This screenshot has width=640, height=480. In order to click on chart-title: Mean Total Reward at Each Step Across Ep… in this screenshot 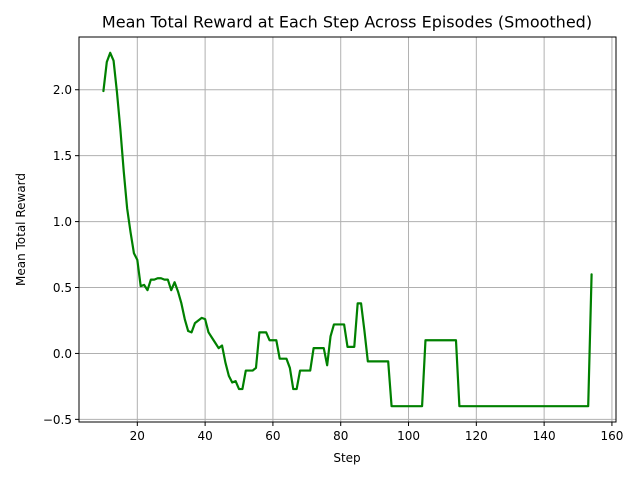, I will do `click(347, 22)`.